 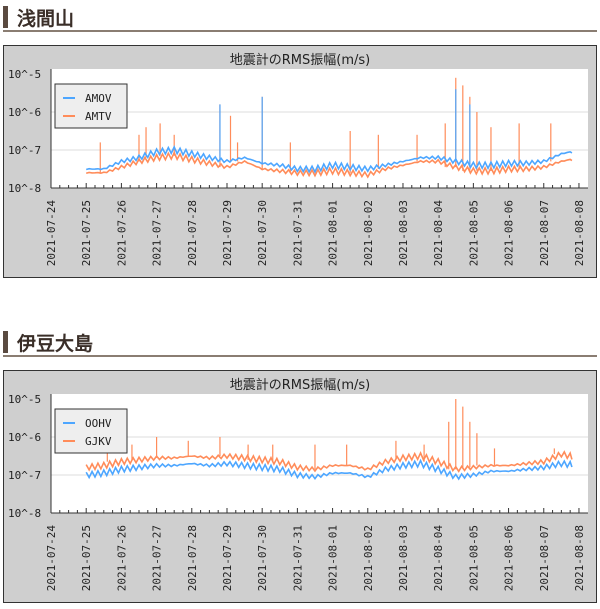 What do you see at coordinates (98, 116) in the screenshot?
I see `legend-label: AMTV` at bounding box center [98, 116].